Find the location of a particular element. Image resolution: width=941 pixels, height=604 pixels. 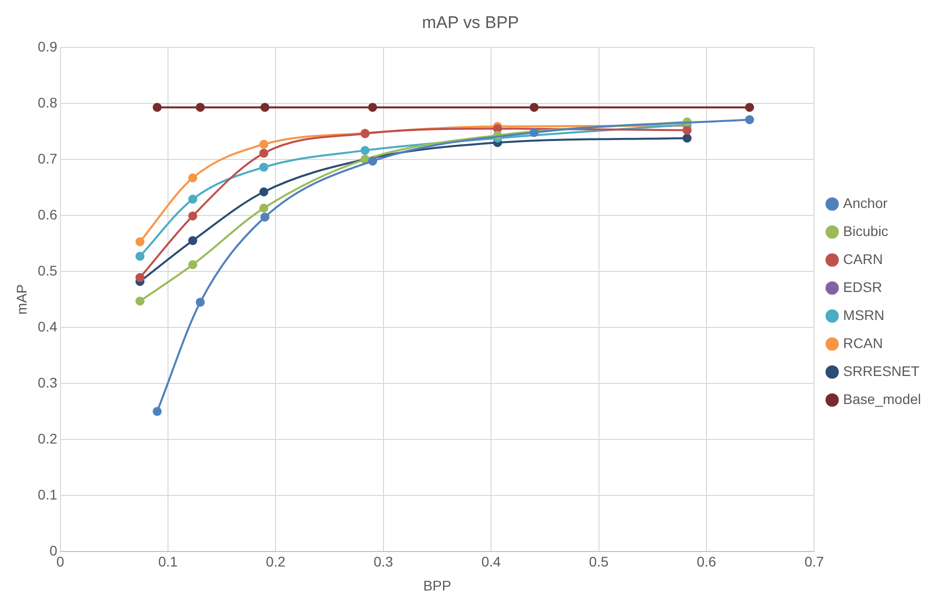

legend-label: EDSR is located at coordinates (862, 286).